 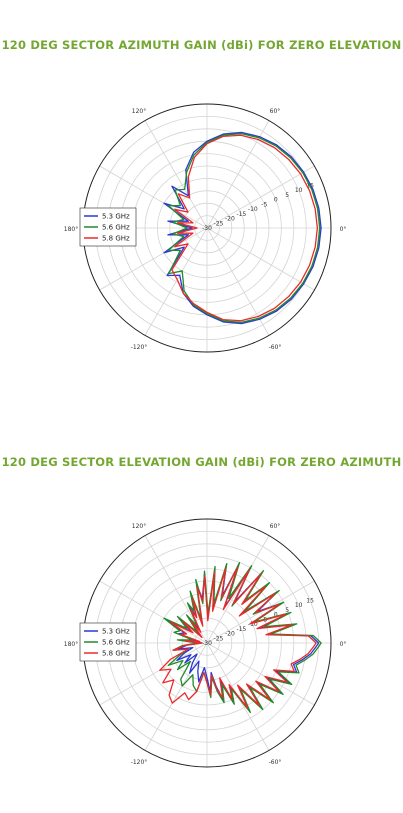 What do you see at coordinates (343, 644) in the screenshot?
I see `elevation-angle-tick-label: 0°` at bounding box center [343, 644].